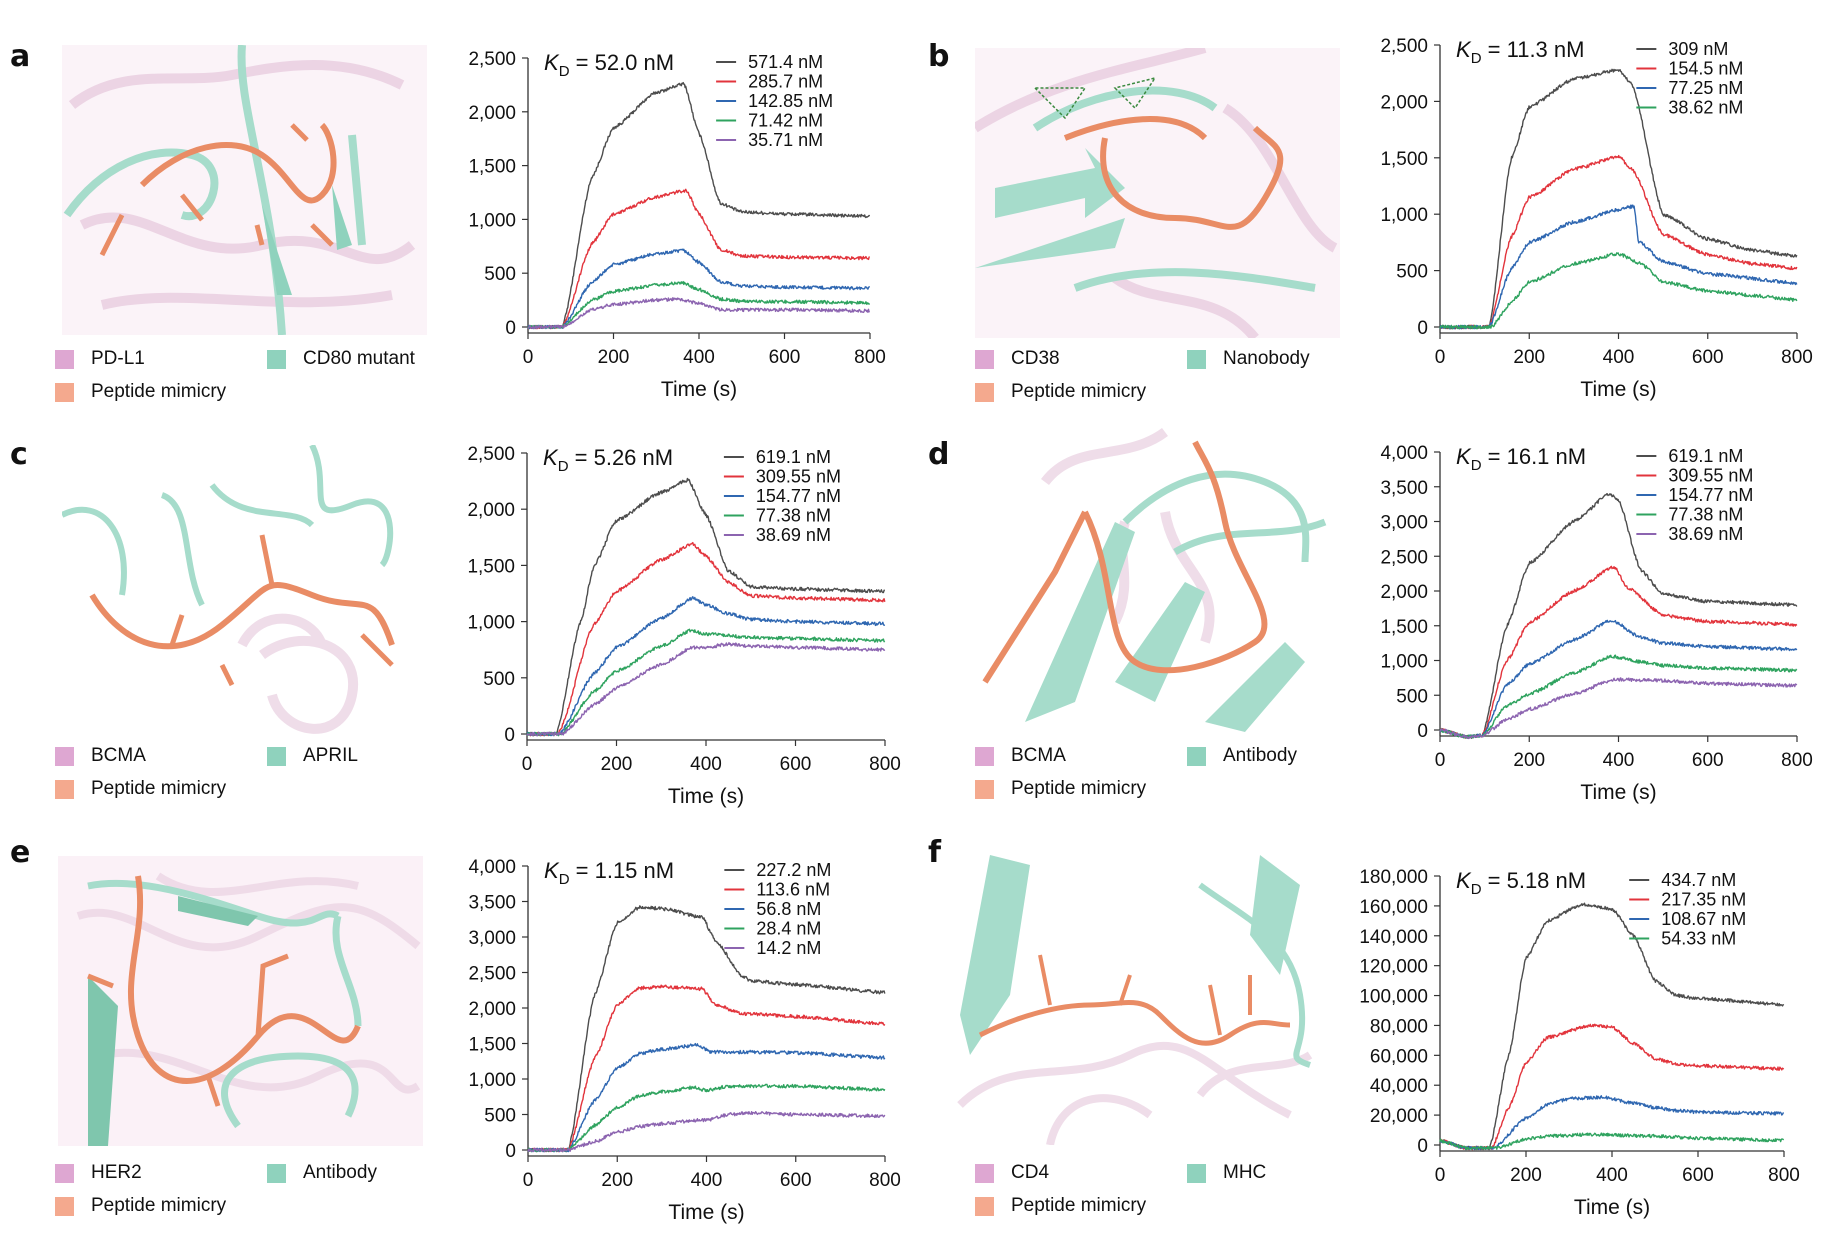  Describe the element at coordinates (1248, 359) in the screenshot. I see `legend-binder-b: Nanobody` at that location.